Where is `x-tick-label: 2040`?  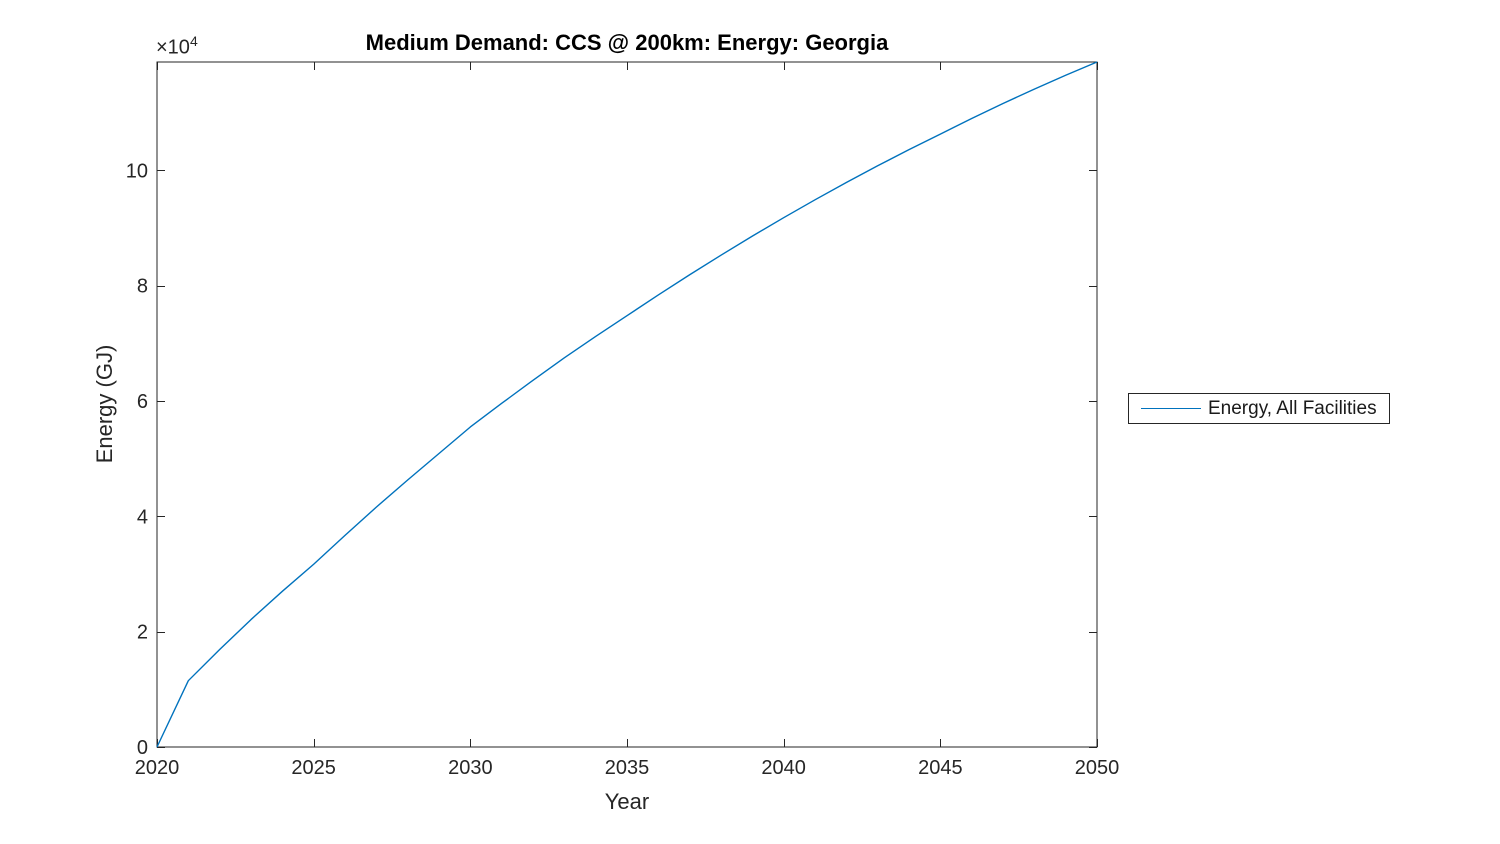
x-tick-label: 2040 is located at coordinates (783, 768).